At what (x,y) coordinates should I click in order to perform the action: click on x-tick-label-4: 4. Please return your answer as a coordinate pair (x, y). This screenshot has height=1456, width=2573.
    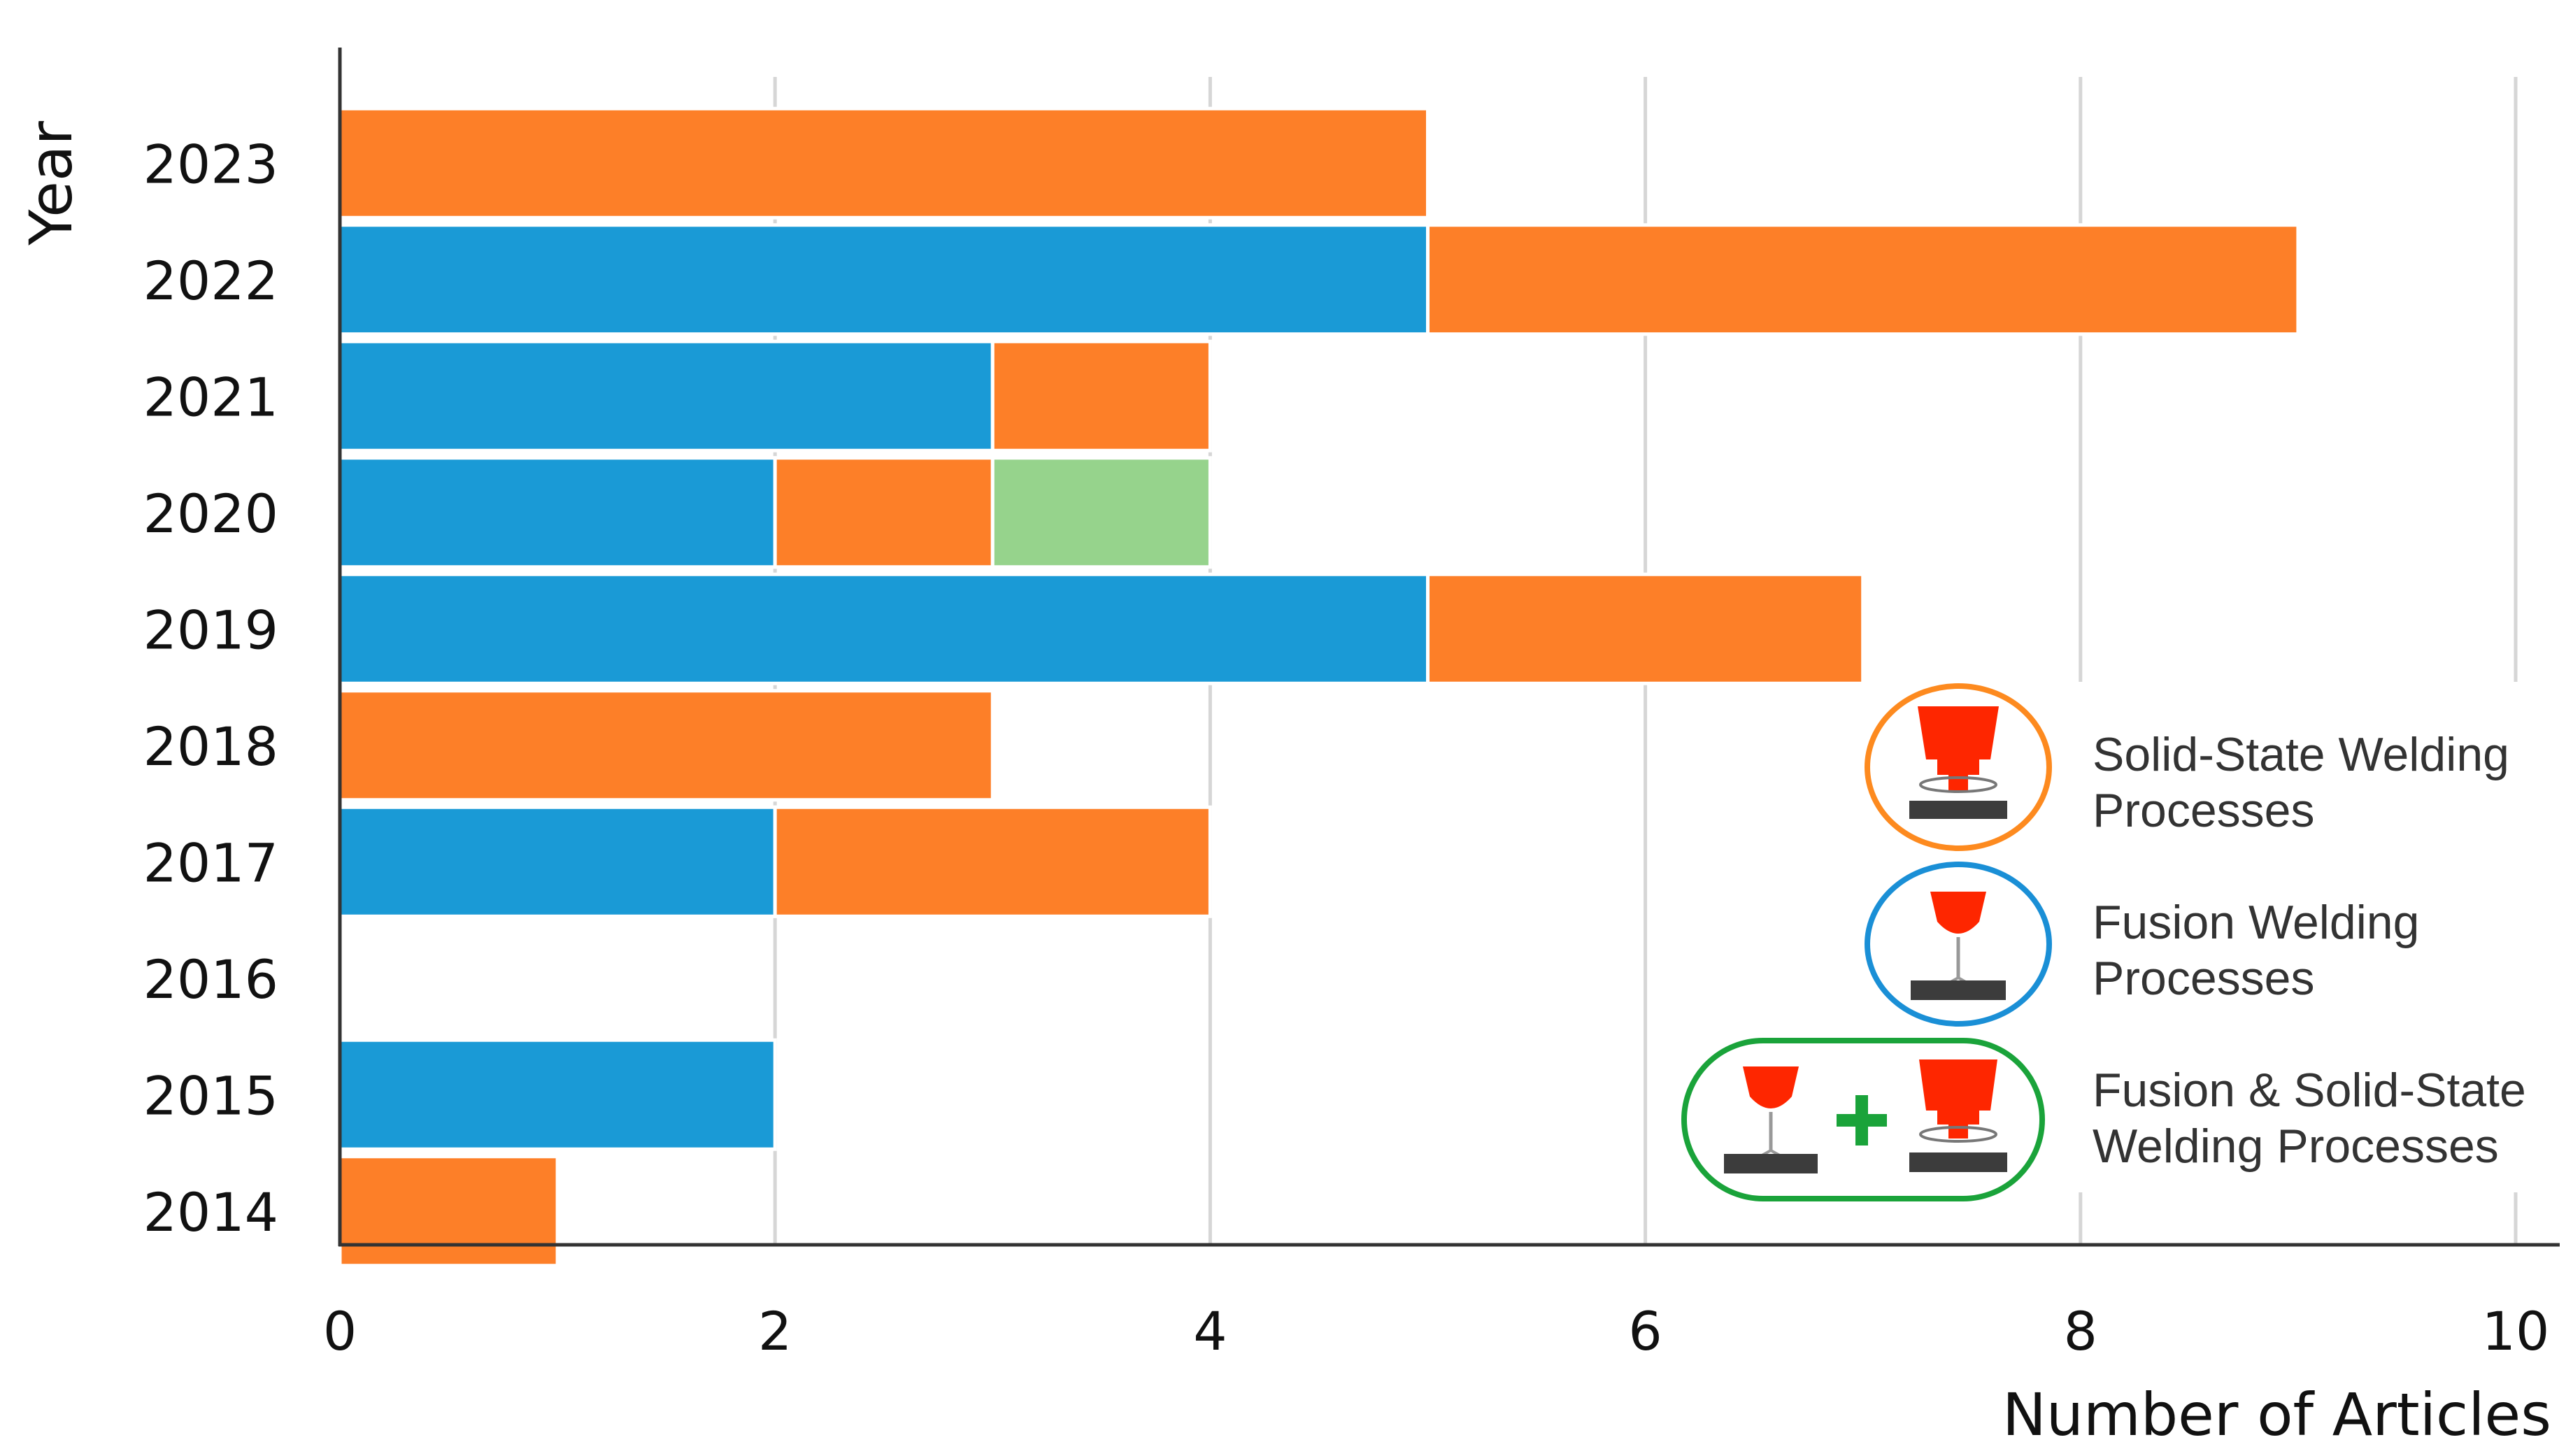
    Looking at the image, I should click on (1210, 1331).